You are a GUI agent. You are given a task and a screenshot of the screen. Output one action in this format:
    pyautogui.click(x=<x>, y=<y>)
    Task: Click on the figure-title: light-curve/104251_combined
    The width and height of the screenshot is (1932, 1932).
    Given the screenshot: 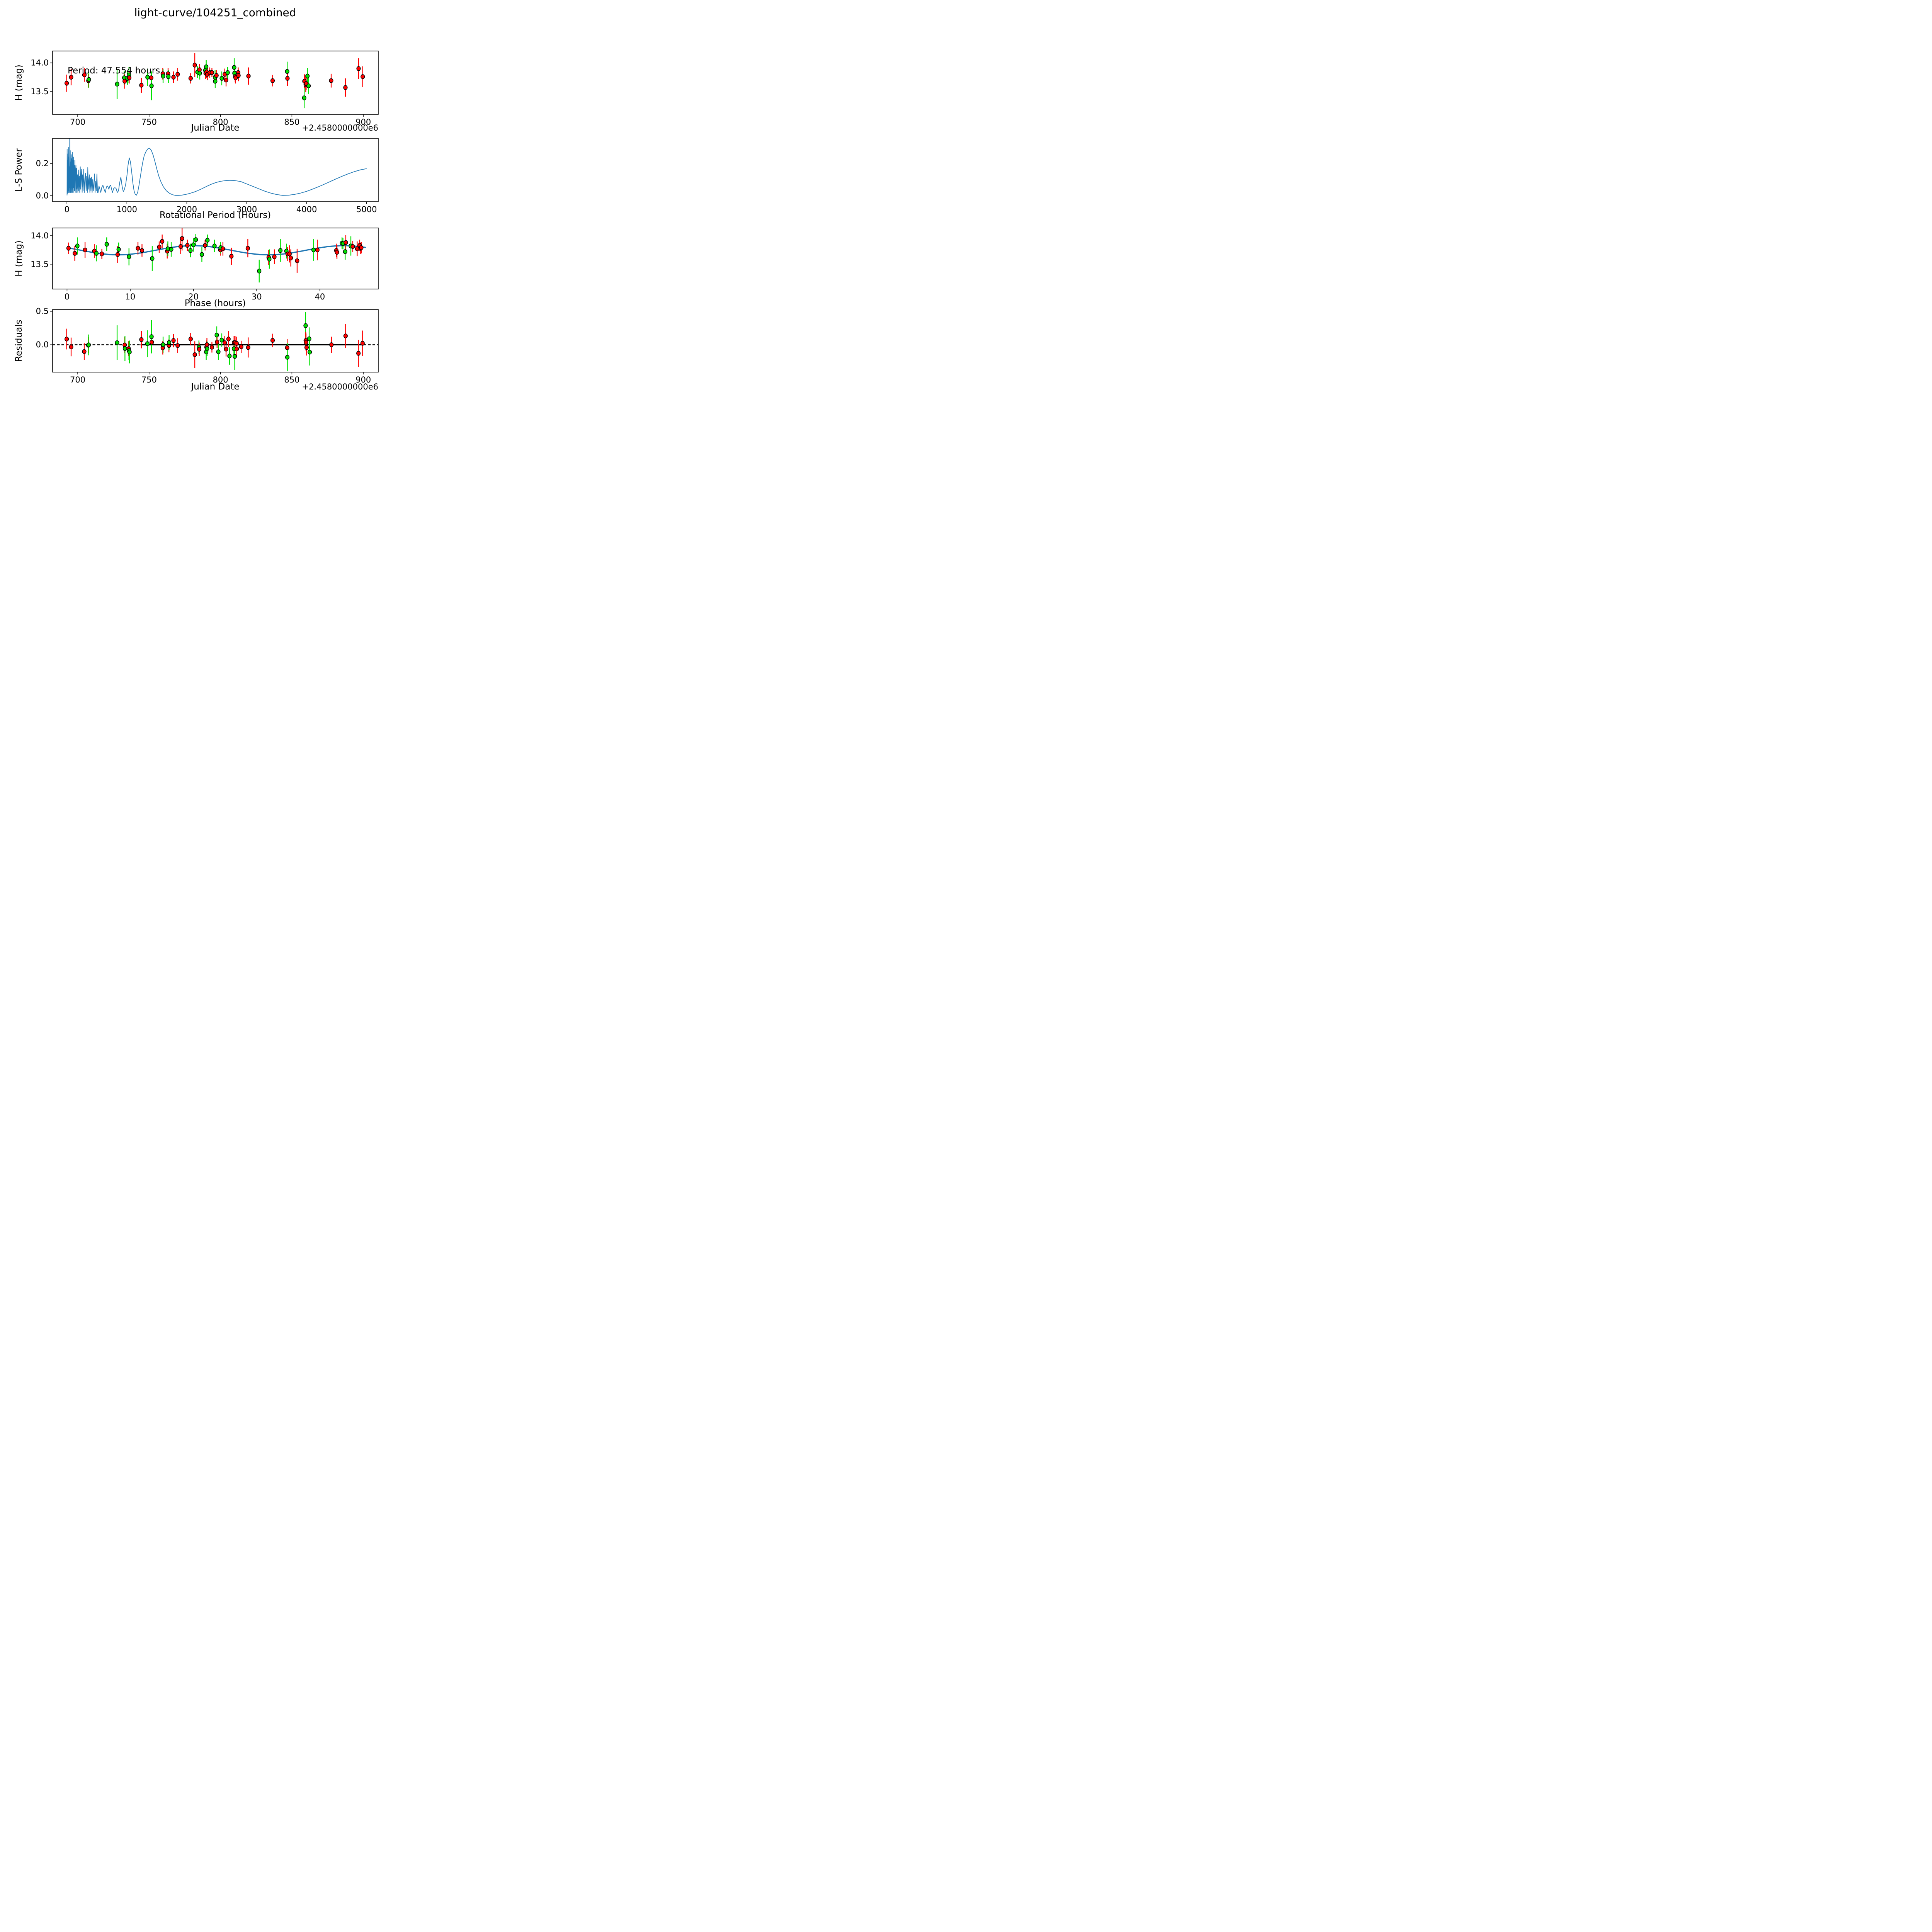 What is the action you would take?
    pyautogui.click(x=215, y=13)
    